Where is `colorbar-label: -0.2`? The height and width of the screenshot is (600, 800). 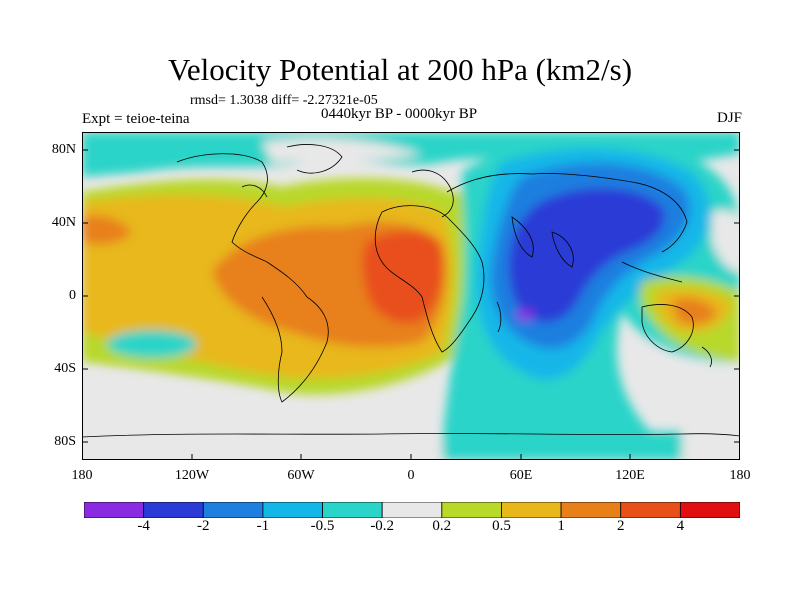
colorbar-label: -0.2 is located at coordinates (382, 526).